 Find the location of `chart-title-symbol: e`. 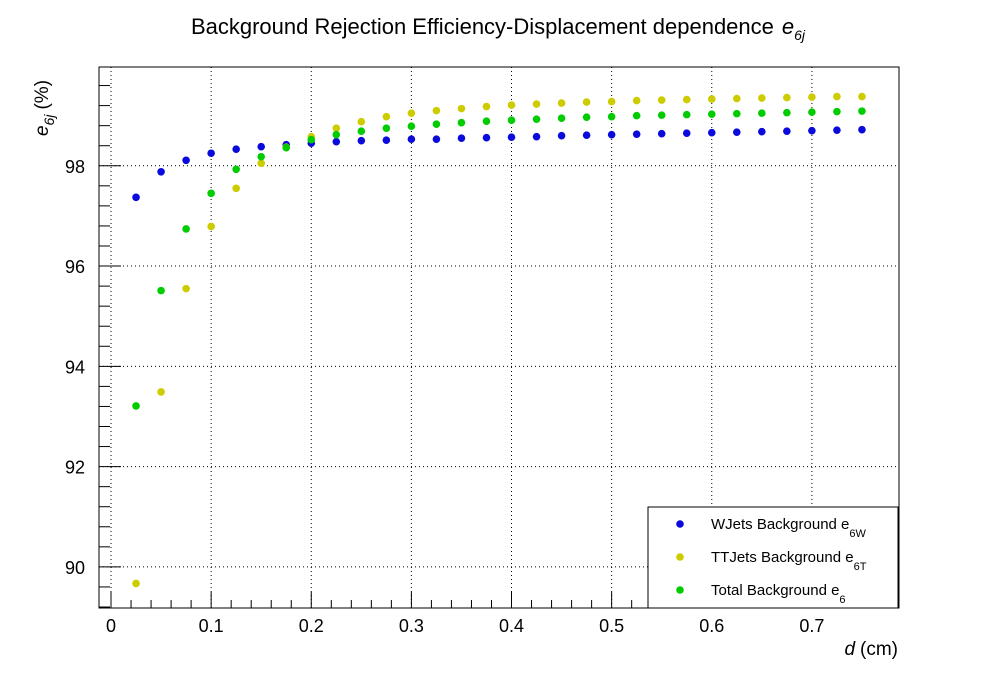

chart-title-symbol: e is located at coordinates (788, 26).